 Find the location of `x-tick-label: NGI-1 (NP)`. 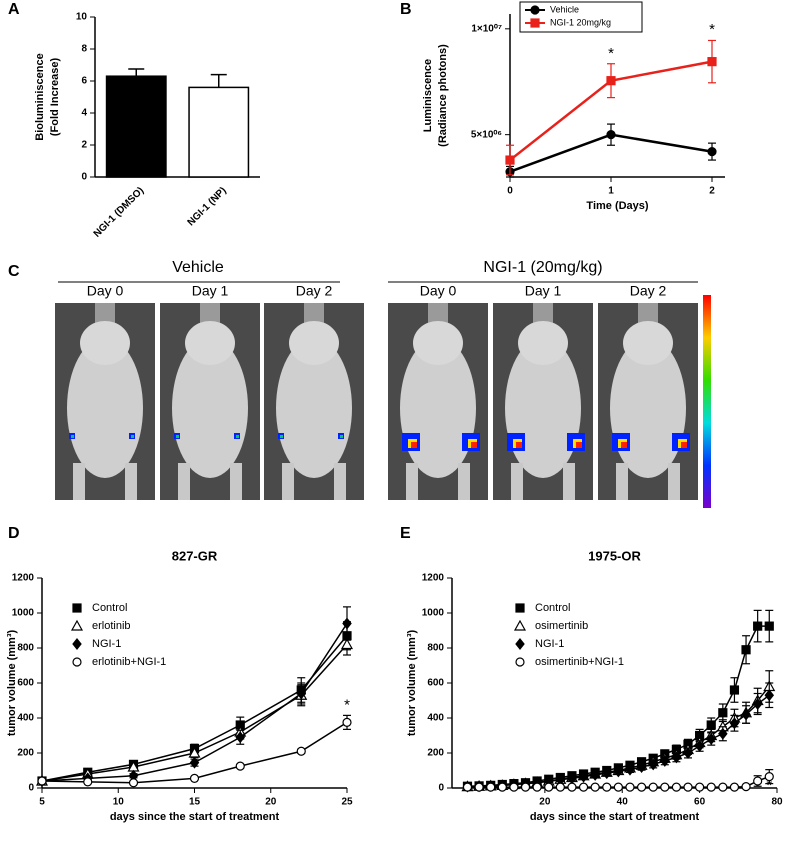

x-tick-label: NGI-1 (NP) is located at coordinates (207, 206).